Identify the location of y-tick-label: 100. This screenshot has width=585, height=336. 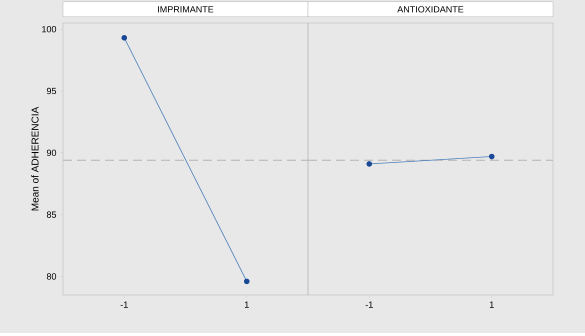
(49, 29).